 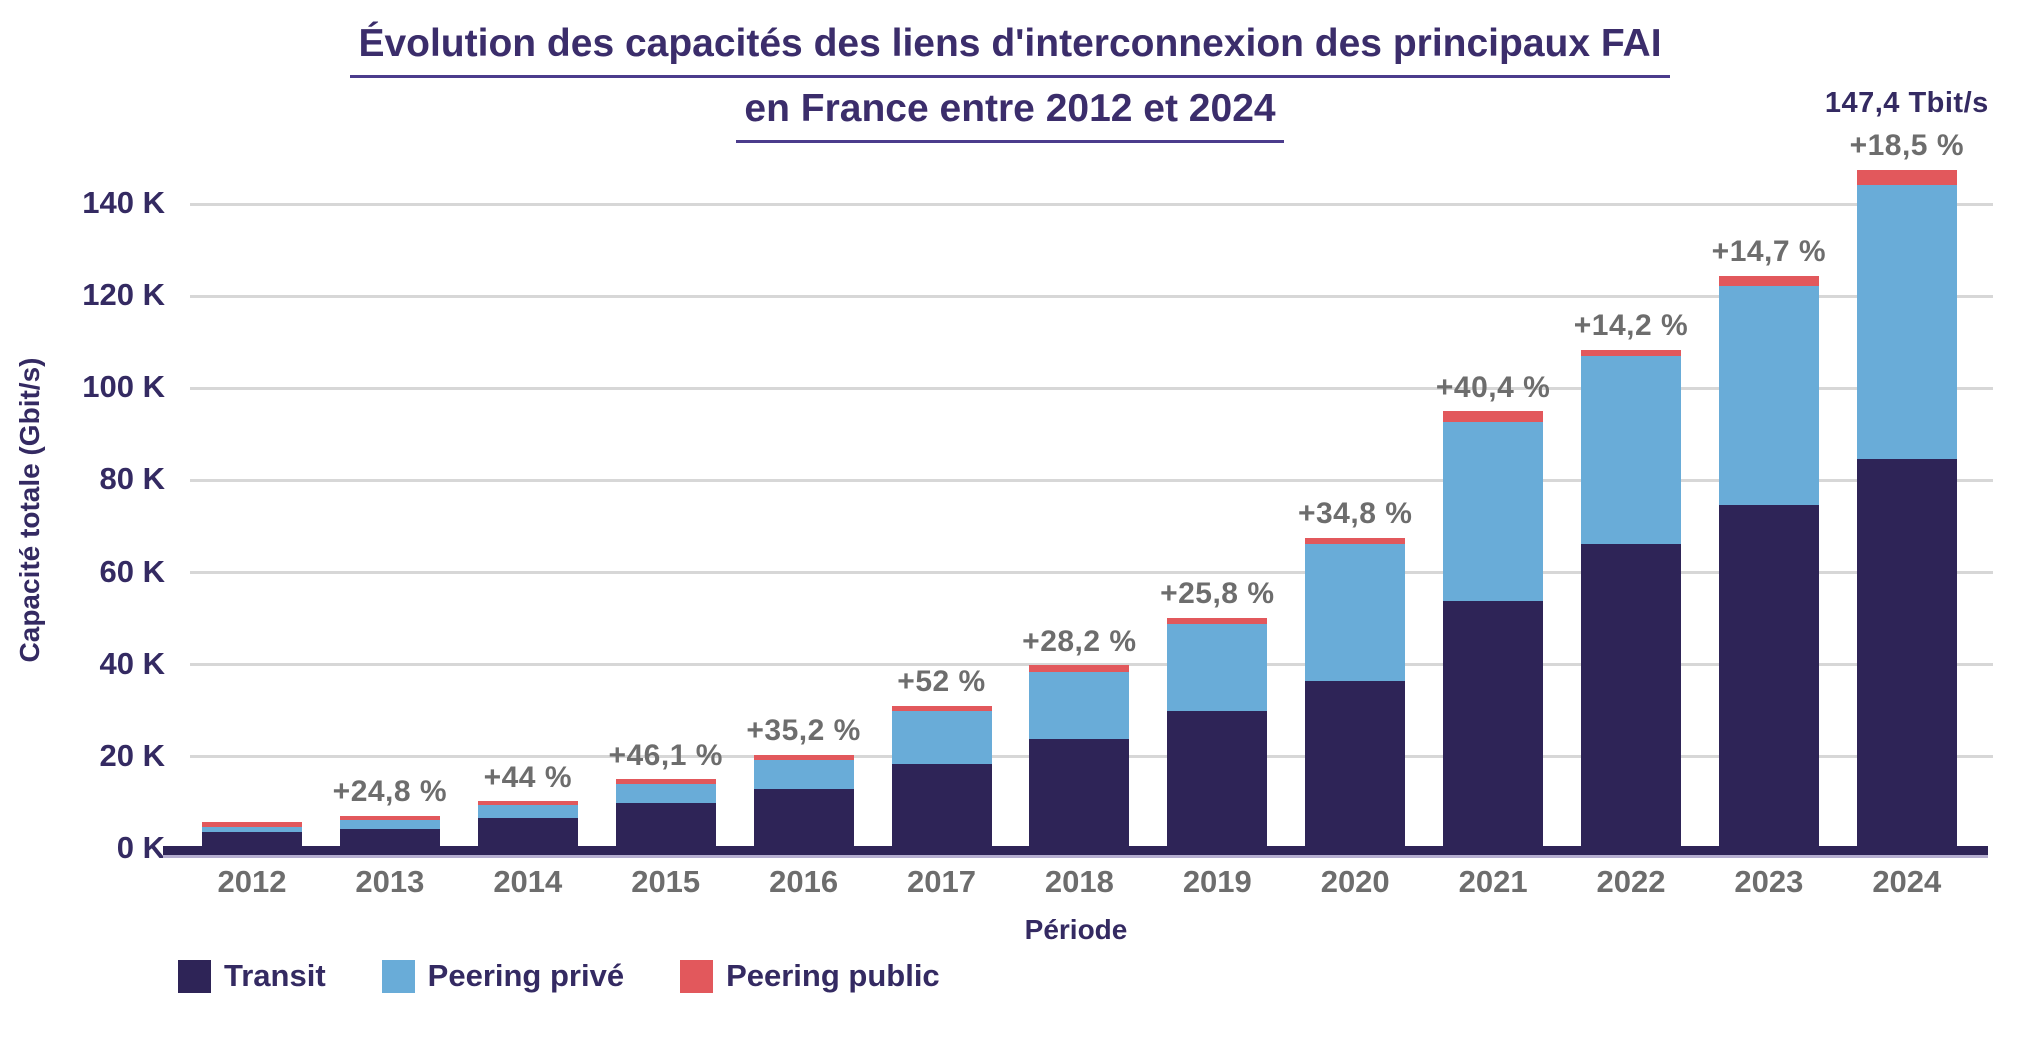 I want to click on bar-annotation: +35,2 %, so click(x=804, y=731).